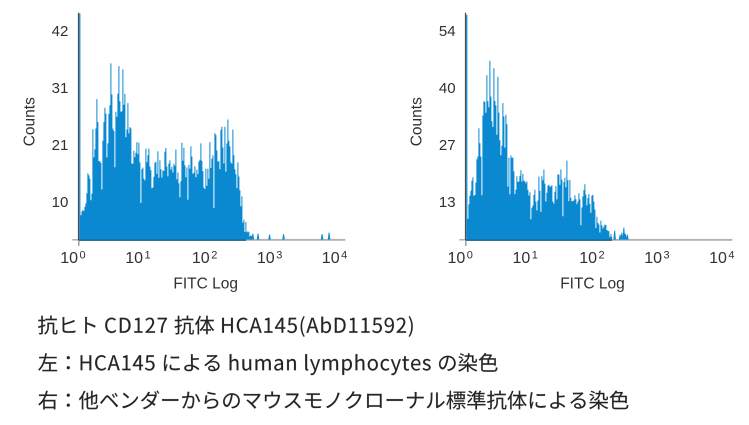  What do you see at coordinates (60, 88) in the screenshot?
I see `svg-text: 31` at bounding box center [60, 88].